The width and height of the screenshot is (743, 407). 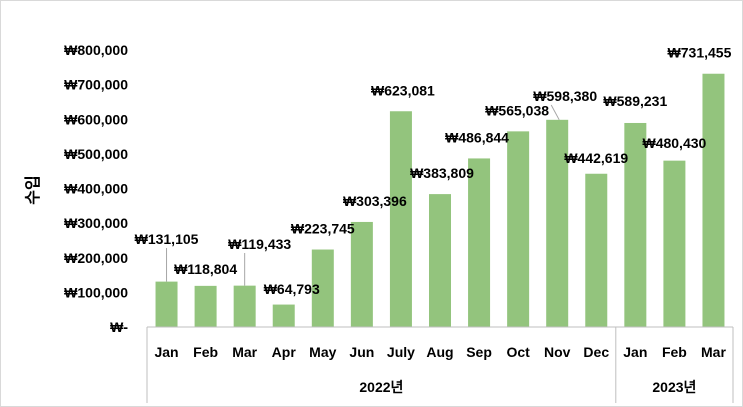 What do you see at coordinates (381, 387) in the screenshot?
I see `x-group-label: 2022년` at bounding box center [381, 387].